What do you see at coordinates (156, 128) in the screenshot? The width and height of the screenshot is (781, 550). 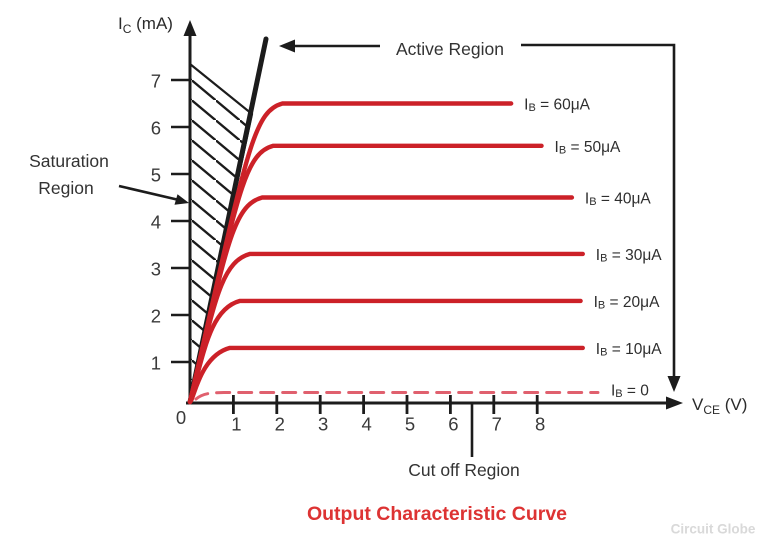 I see `y-tick-label: 6` at bounding box center [156, 128].